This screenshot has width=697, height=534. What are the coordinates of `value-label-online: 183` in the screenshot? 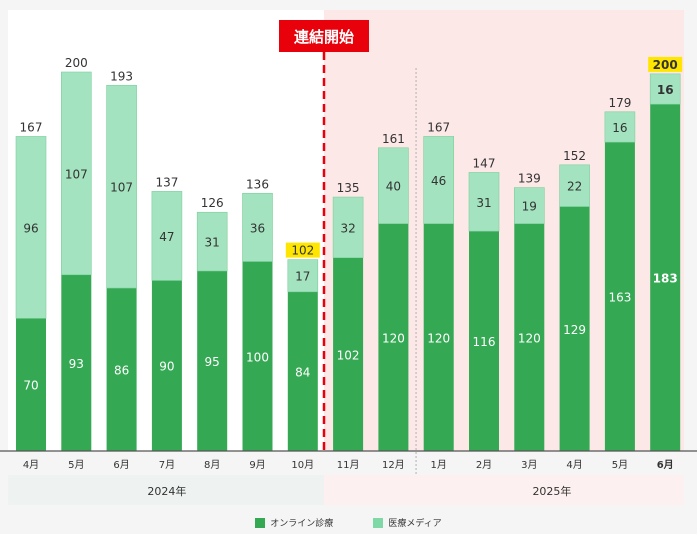 It's located at (665, 279).